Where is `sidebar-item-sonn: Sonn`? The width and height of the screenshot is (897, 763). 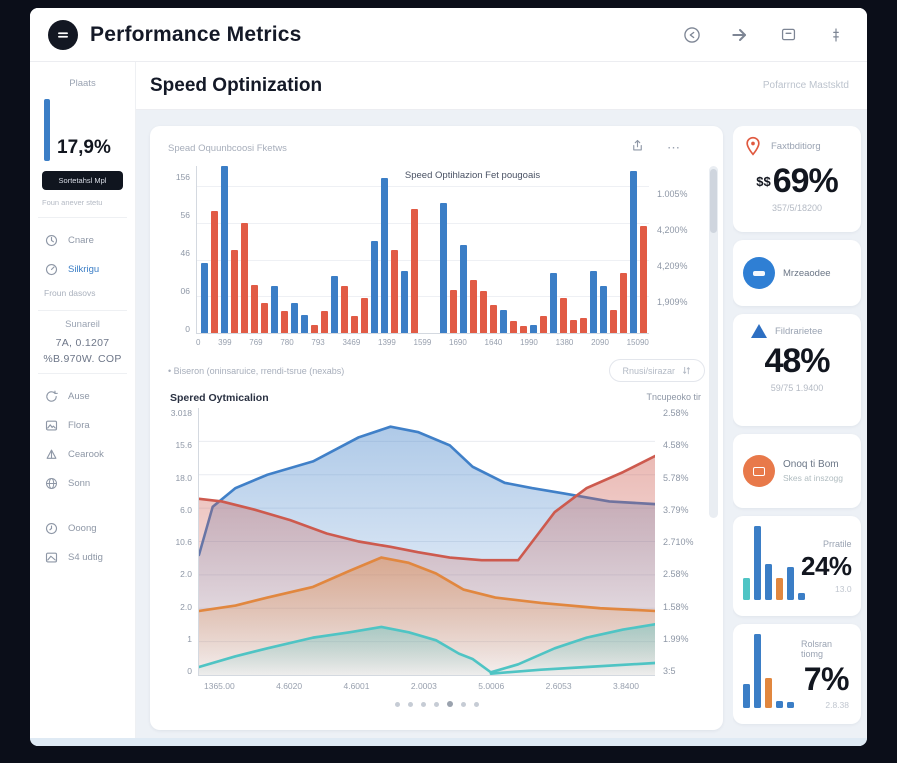 sidebar-item-sonn: Sonn is located at coordinates (82, 483).